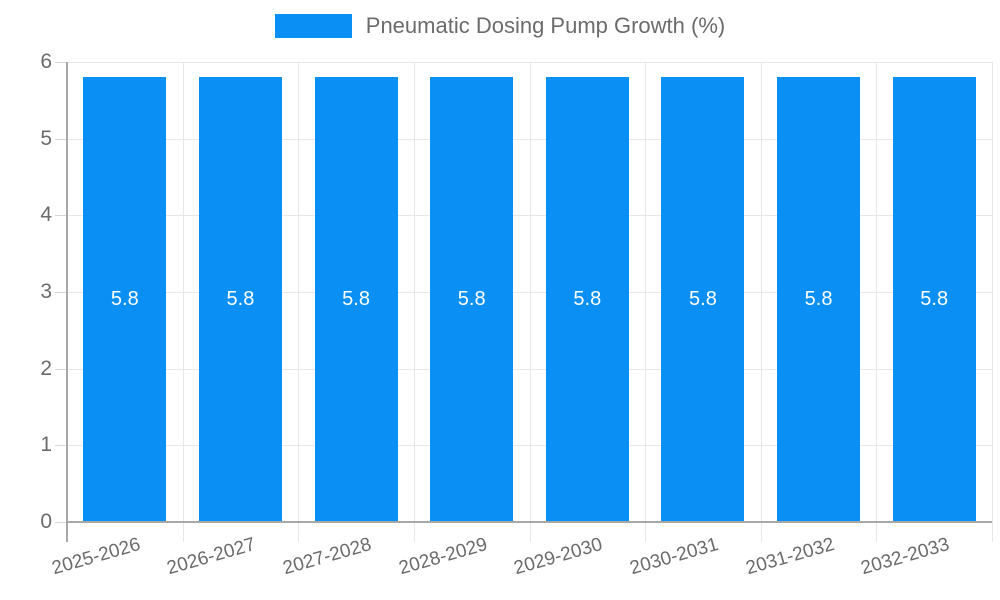  Describe the element at coordinates (67, 302) in the screenshot. I see `y-axis-line` at that location.